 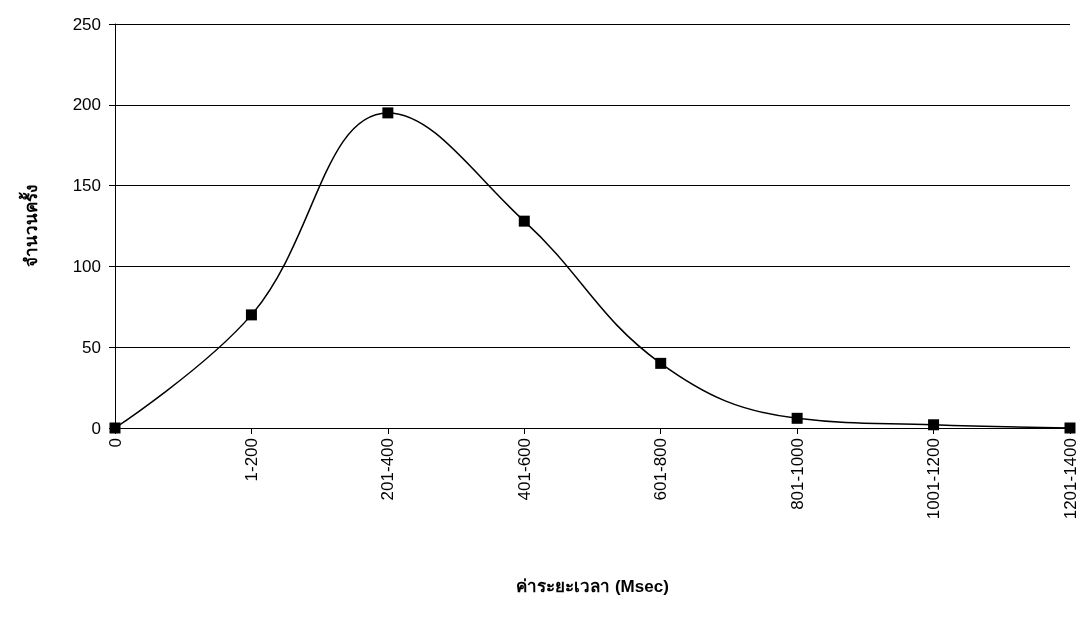 I want to click on x-tick-label: 0, so click(x=115, y=443).